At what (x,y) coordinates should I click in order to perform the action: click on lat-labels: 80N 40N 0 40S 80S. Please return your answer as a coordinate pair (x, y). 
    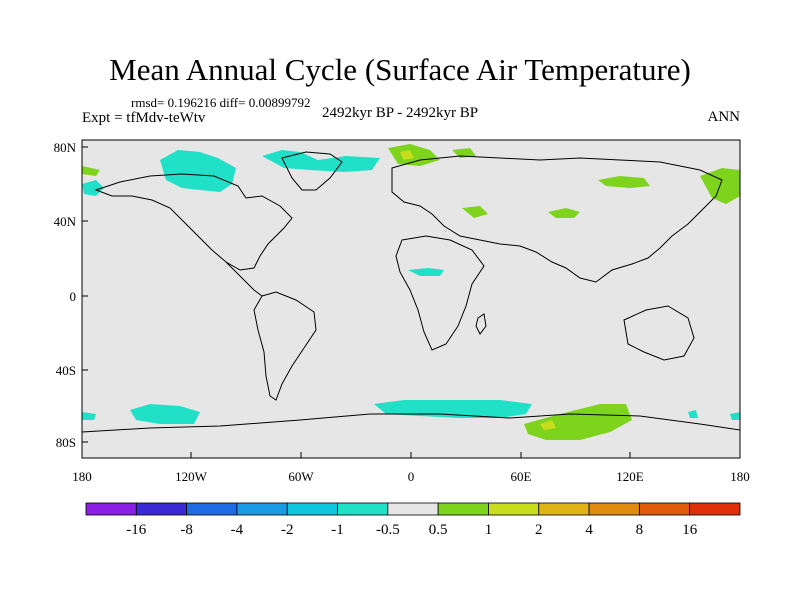
    Looking at the image, I should click on (65, 295).